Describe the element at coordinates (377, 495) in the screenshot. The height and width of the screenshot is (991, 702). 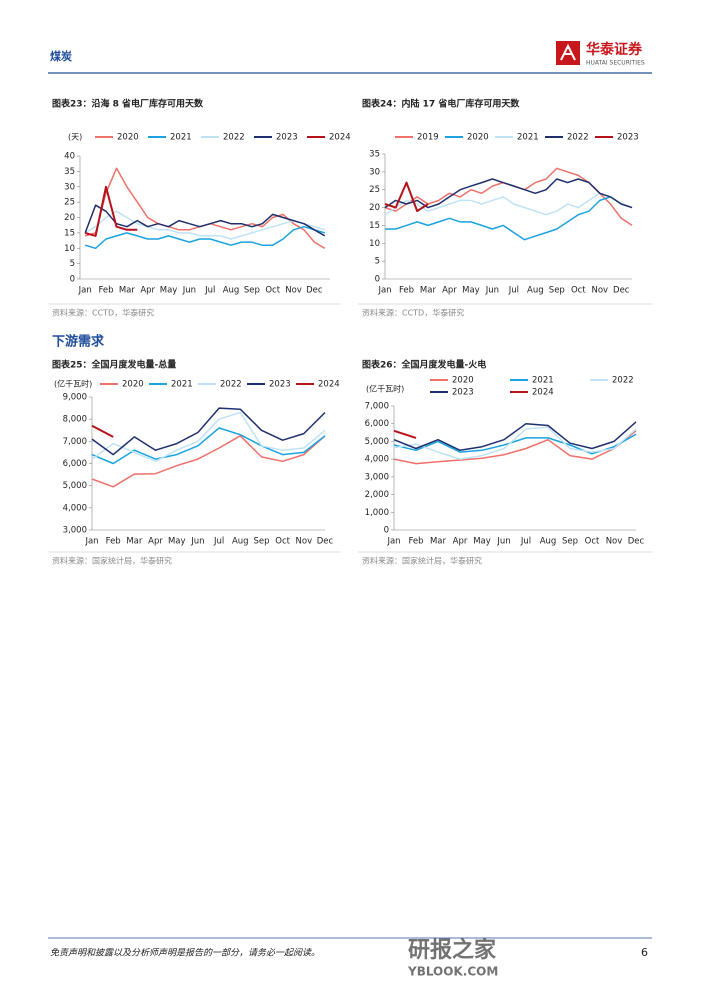
I see `y-tick-label: 2,000` at that location.